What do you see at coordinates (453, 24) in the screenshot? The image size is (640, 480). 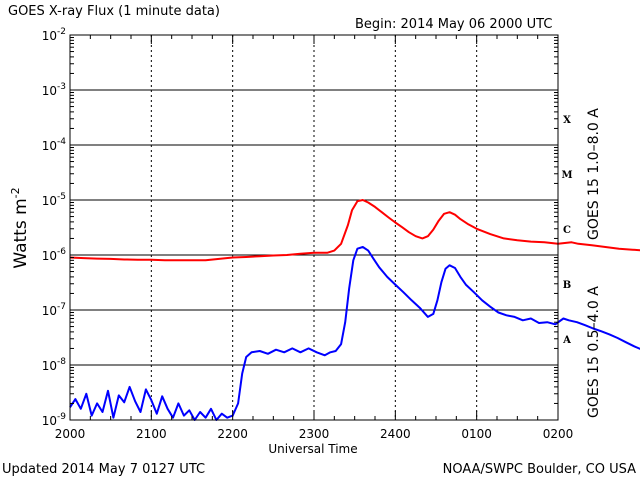 I see `begin-label: Begin: 2014 May 06 2000 UTC` at bounding box center [453, 24].